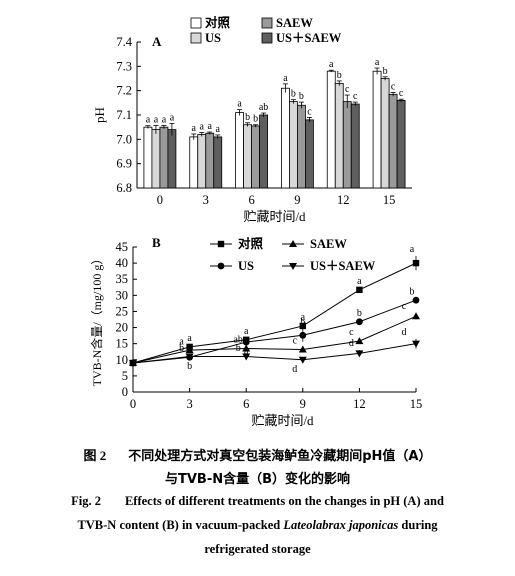 This screenshot has height=576, width=515. What do you see at coordinates (416, 404) in the screenshot?
I see `x-tick-label: 15` at bounding box center [416, 404].